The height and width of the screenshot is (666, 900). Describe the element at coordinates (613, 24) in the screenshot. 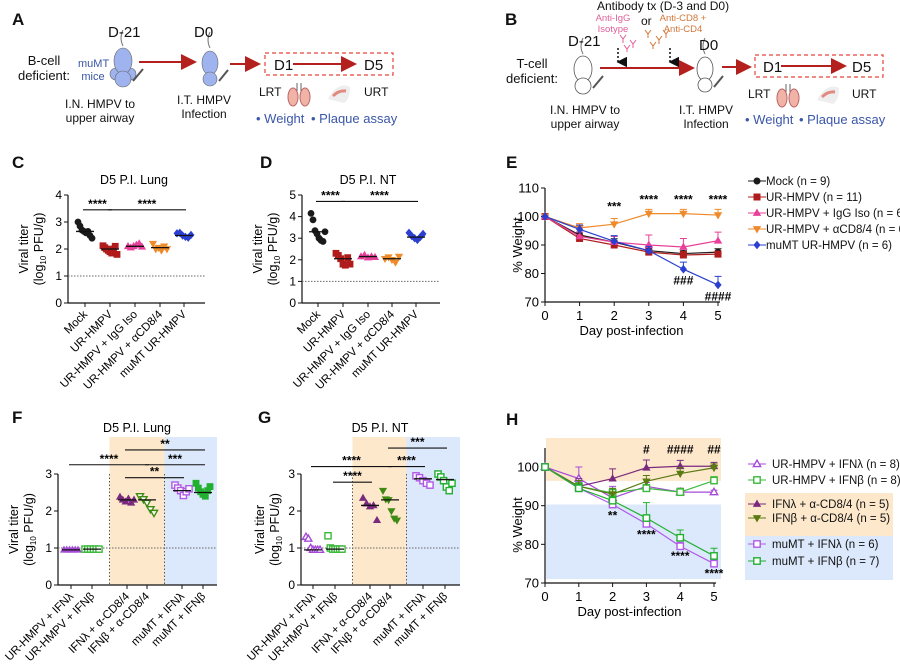

I see `isotype-label: Anti-IgG Isotype` at that location.